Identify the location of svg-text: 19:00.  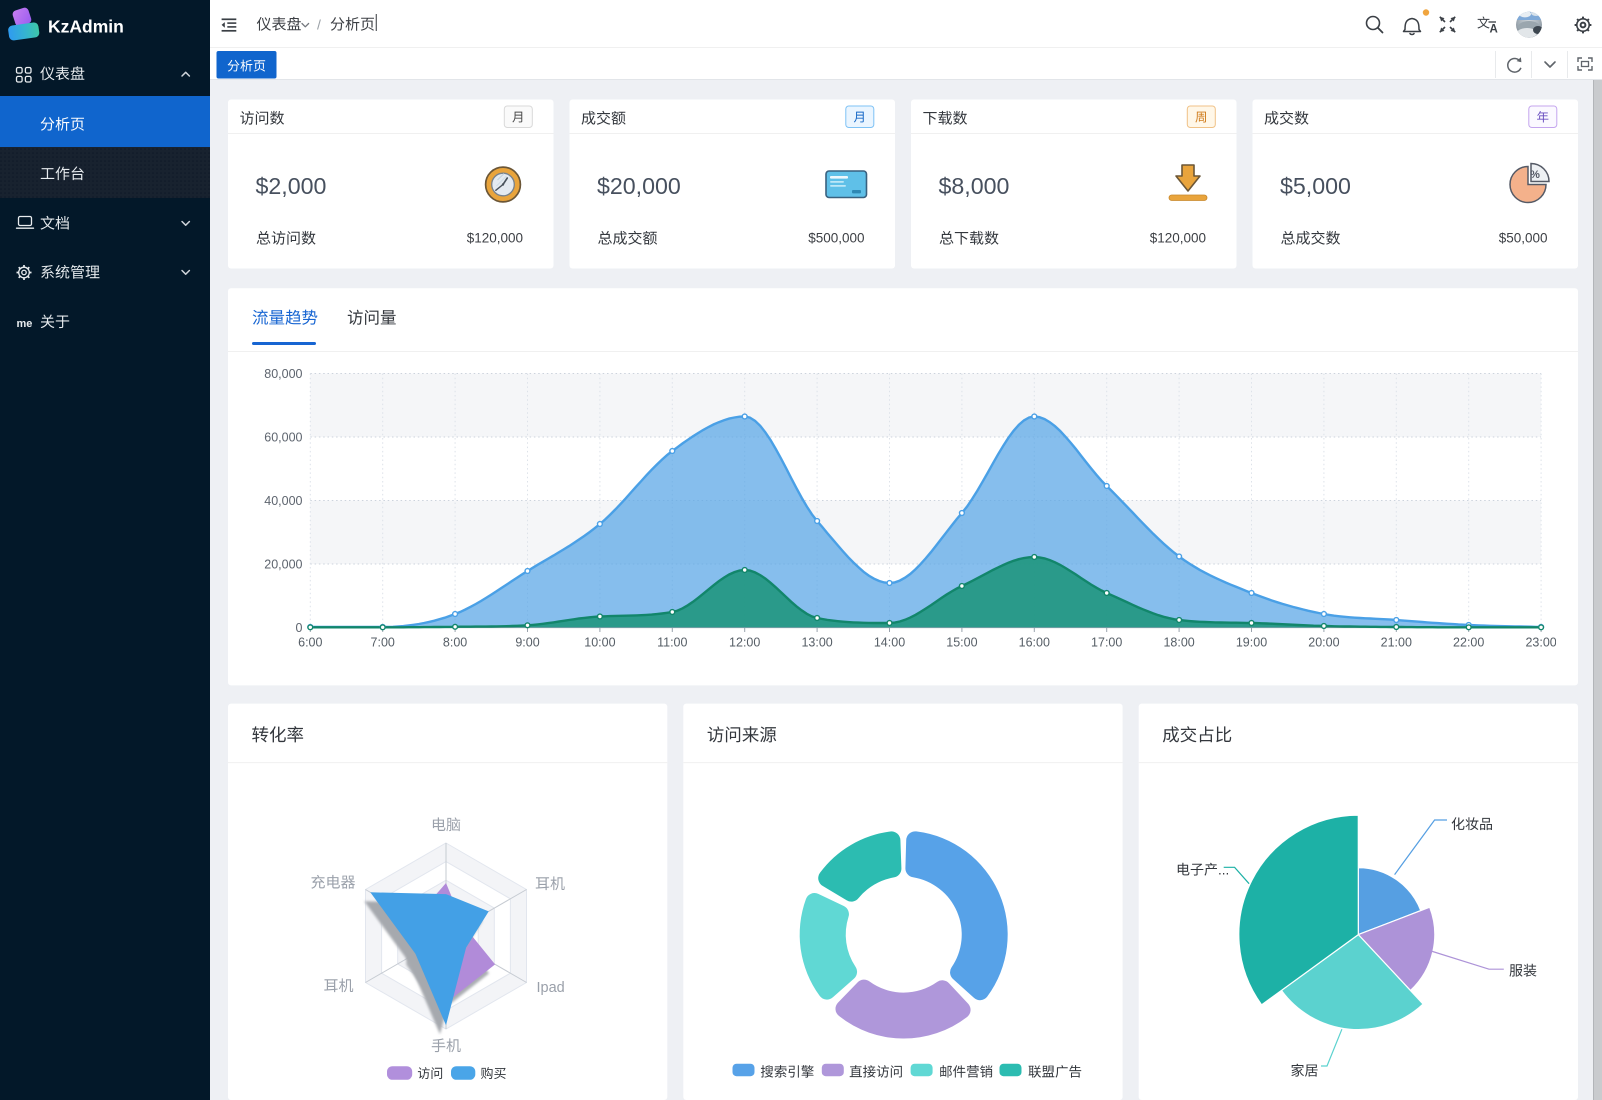
(1251, 643).